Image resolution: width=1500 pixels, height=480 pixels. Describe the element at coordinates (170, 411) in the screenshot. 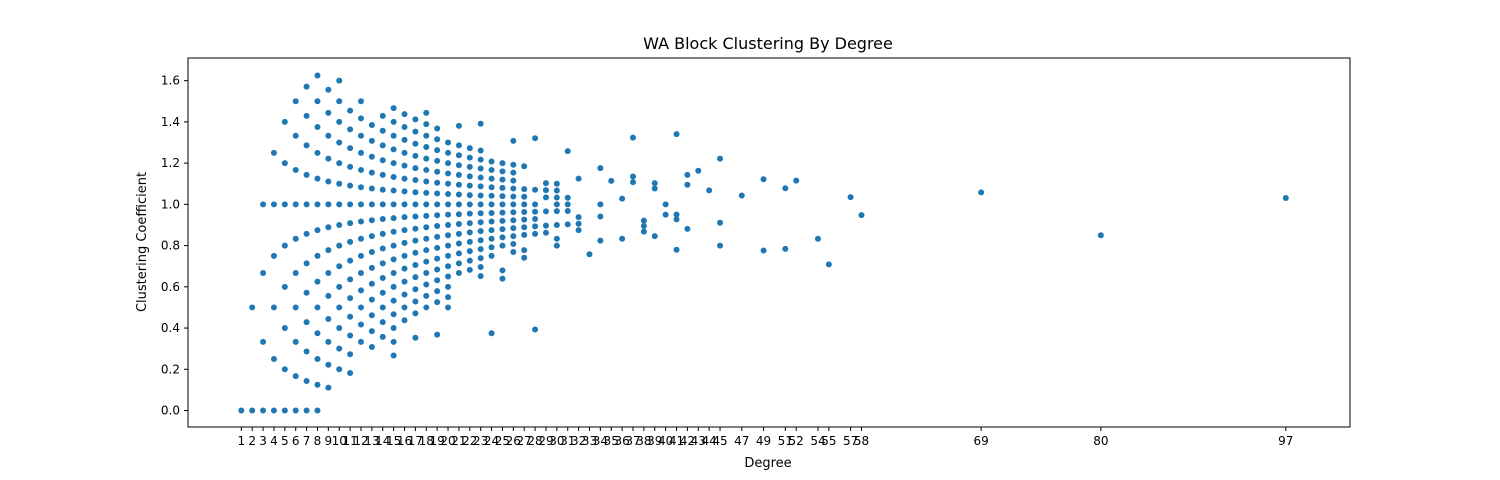

I see `y-tick-label: 0.0` at that location.